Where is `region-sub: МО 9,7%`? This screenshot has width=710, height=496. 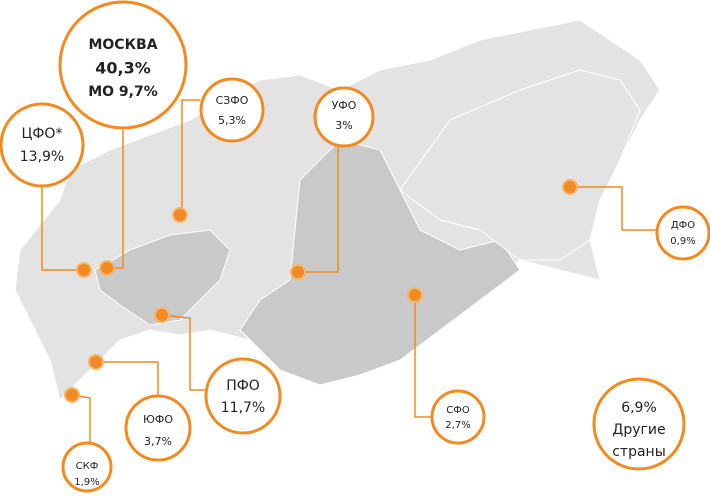 region-sub: МО 9,7% is located at coordinates (123, 92).